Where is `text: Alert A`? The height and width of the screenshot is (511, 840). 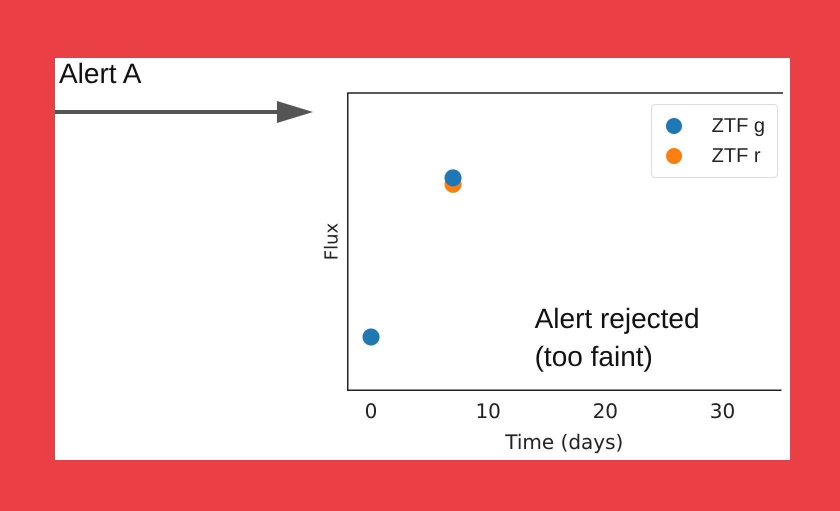
text: Alert A is located at coordinates (100, 74).